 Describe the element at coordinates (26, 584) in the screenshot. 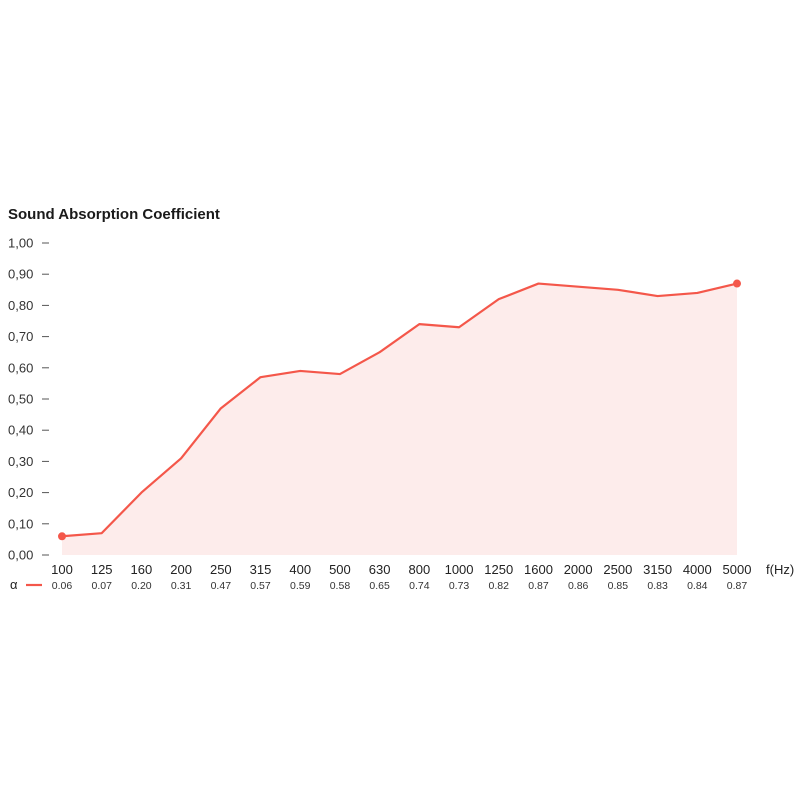

I see `legend: α` at that location.